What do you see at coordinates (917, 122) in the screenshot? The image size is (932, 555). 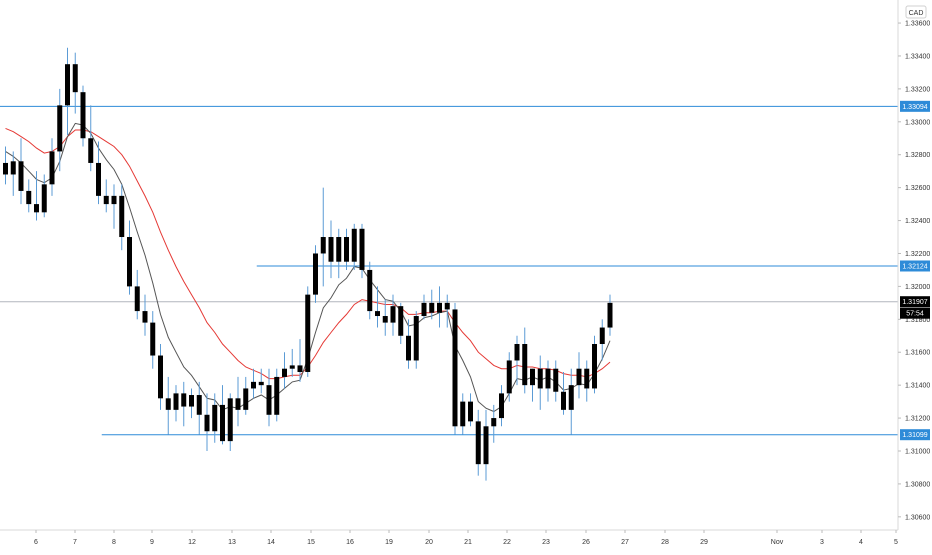 I see `y-tick-label: 1.33000` at bounding box center [917, 122].